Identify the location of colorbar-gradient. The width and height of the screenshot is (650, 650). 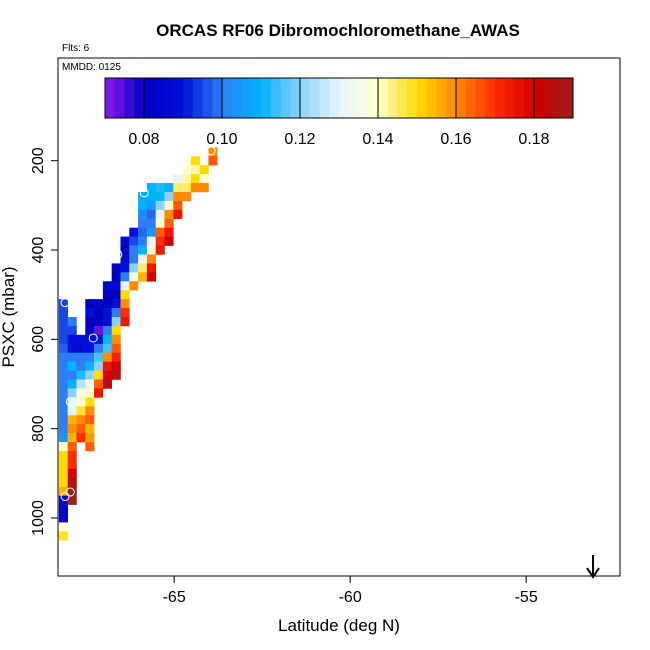
(339, 98).